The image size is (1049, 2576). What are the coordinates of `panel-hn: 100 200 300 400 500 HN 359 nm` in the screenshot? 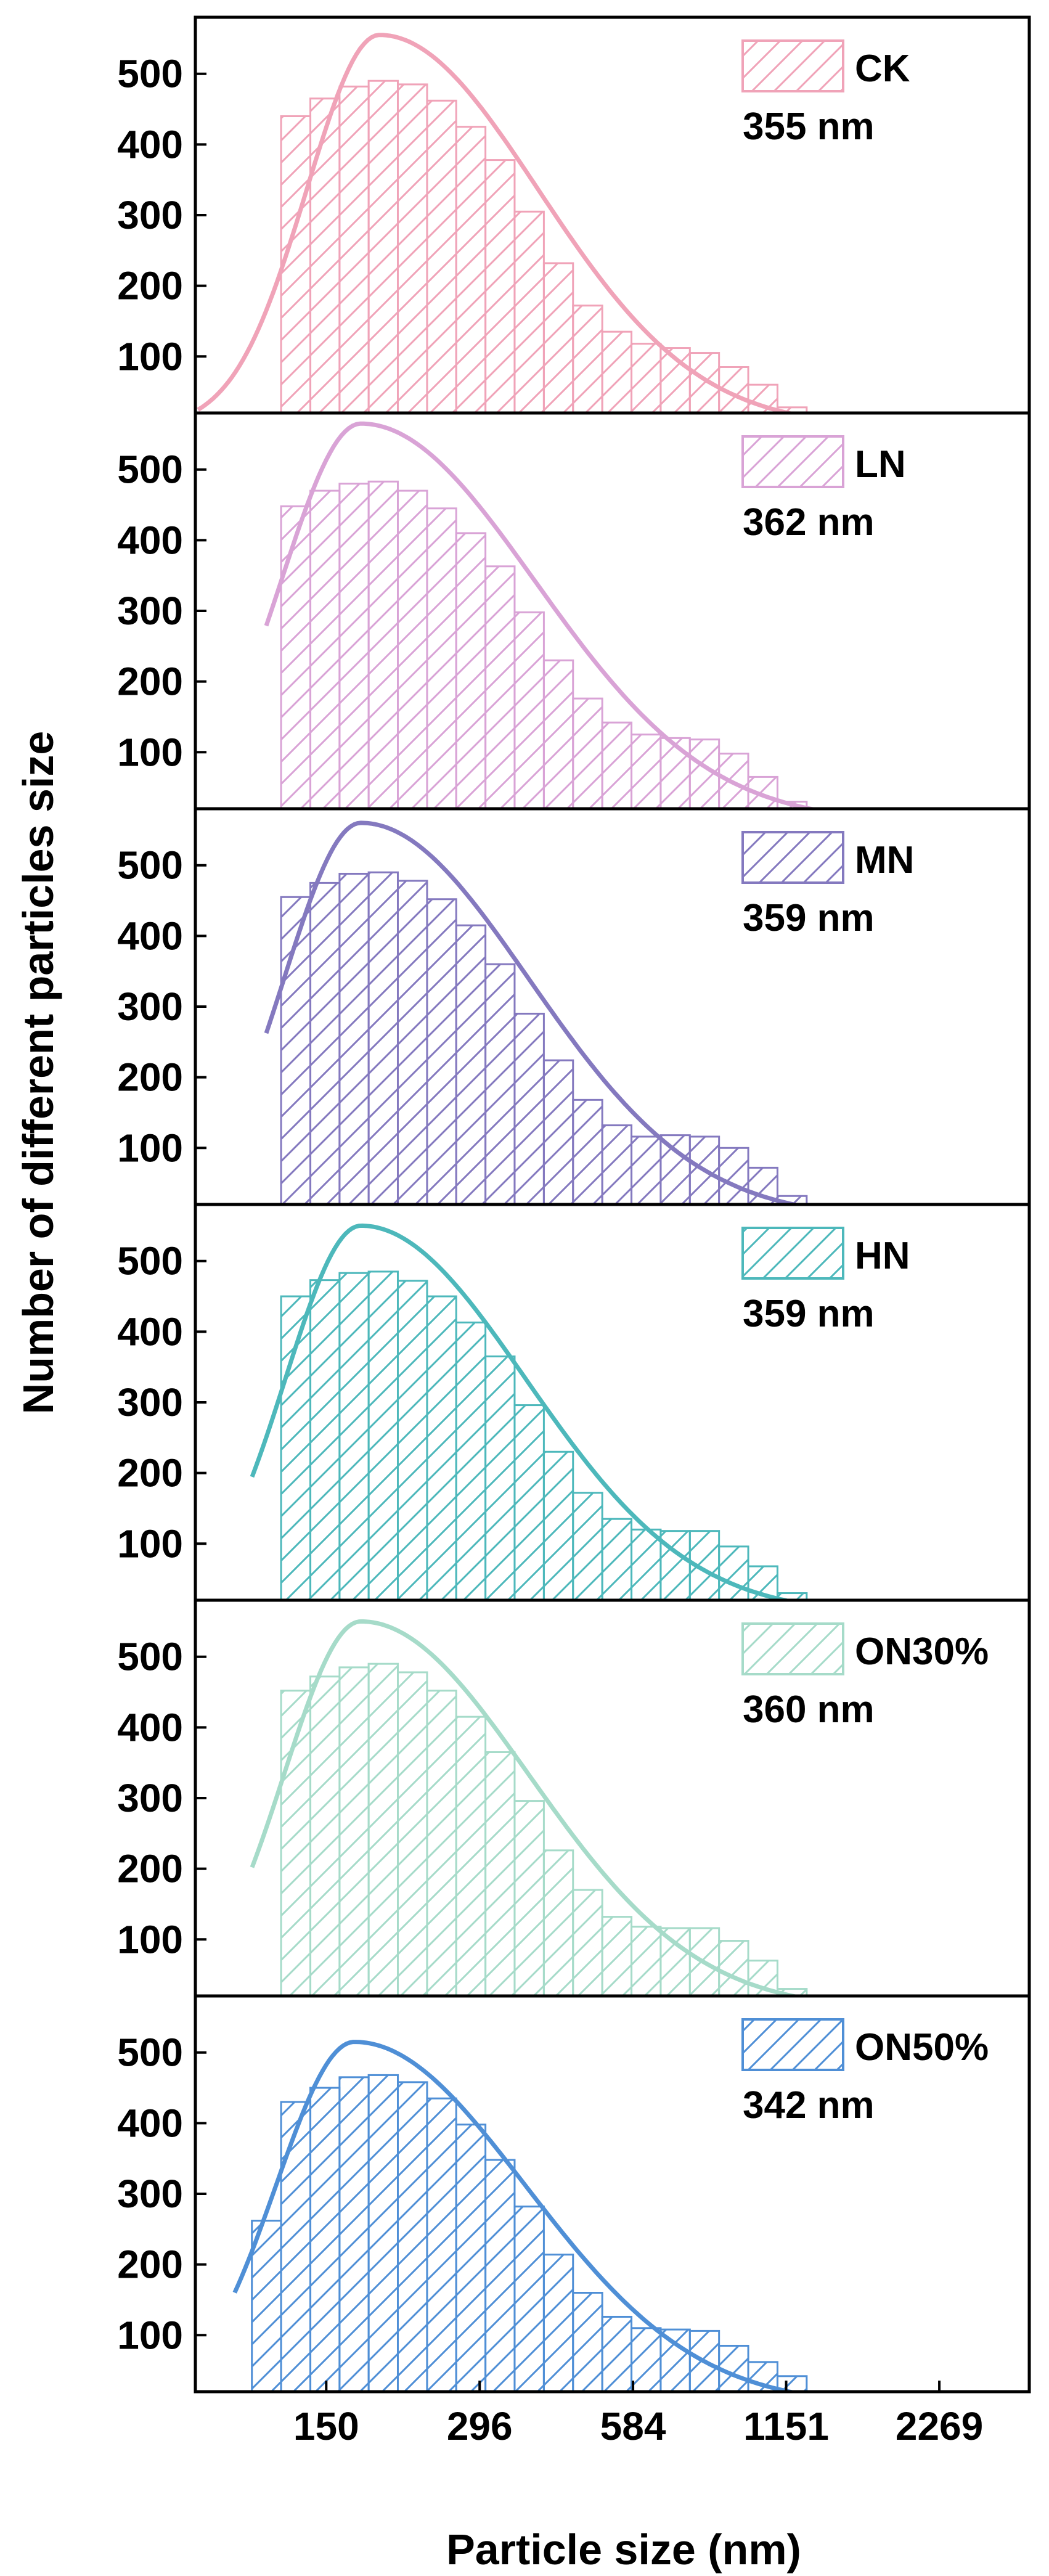 It's located at (574, 1402).